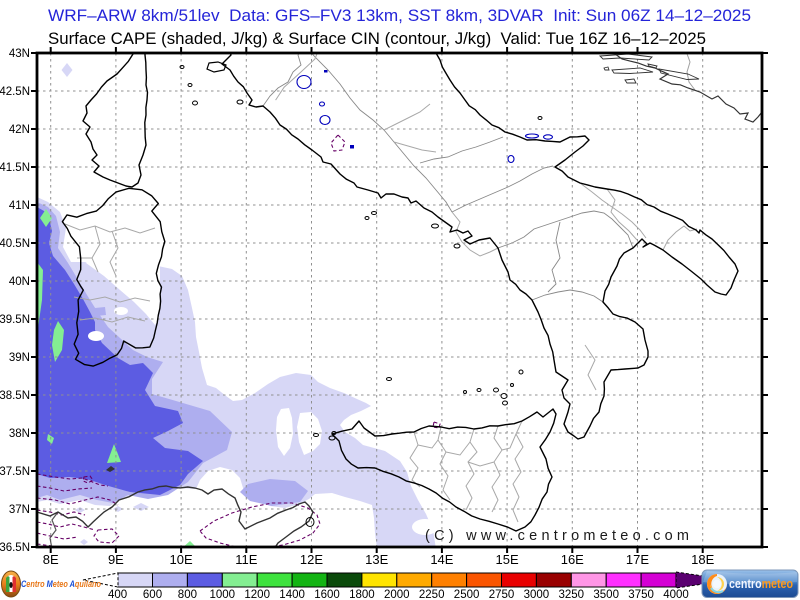 Image resolution: width=800 pixels, height=600 pixels. I want to click on svg-text: 400, so click(117, 594).